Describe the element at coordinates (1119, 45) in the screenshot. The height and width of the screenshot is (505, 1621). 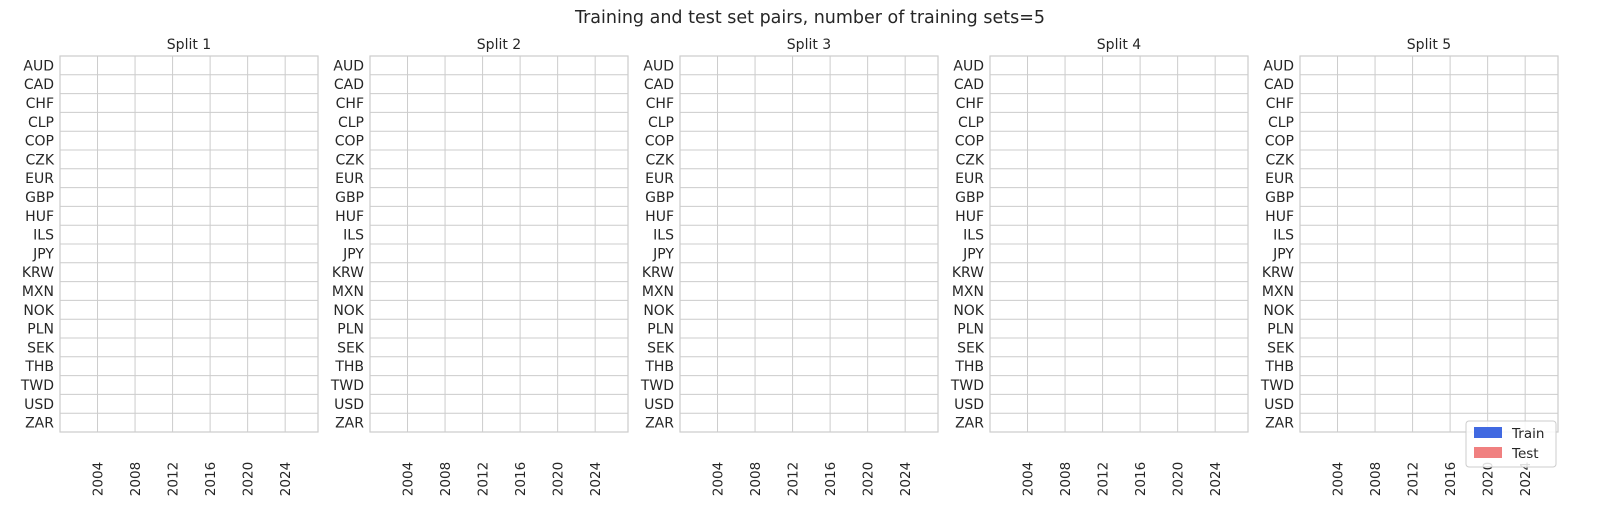
I see `panel-title: Split 4` at that location.